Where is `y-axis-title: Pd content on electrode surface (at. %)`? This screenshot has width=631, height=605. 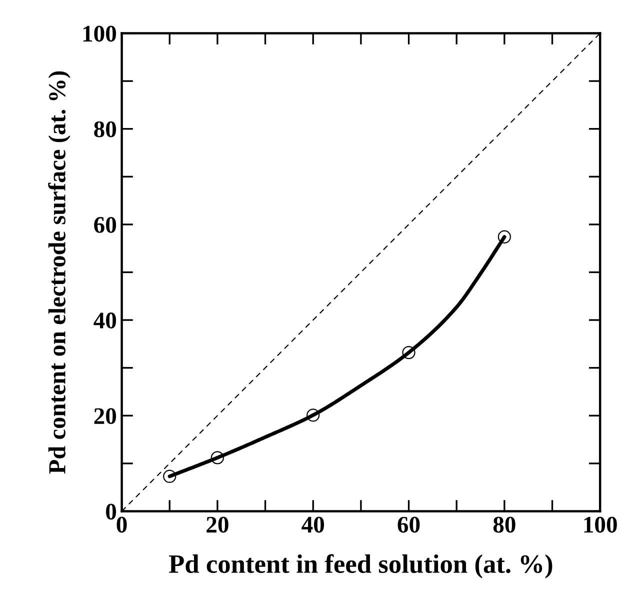 y-axis-title: Pd content on electrode surface (at. %) is located at coordinates (59, 272).